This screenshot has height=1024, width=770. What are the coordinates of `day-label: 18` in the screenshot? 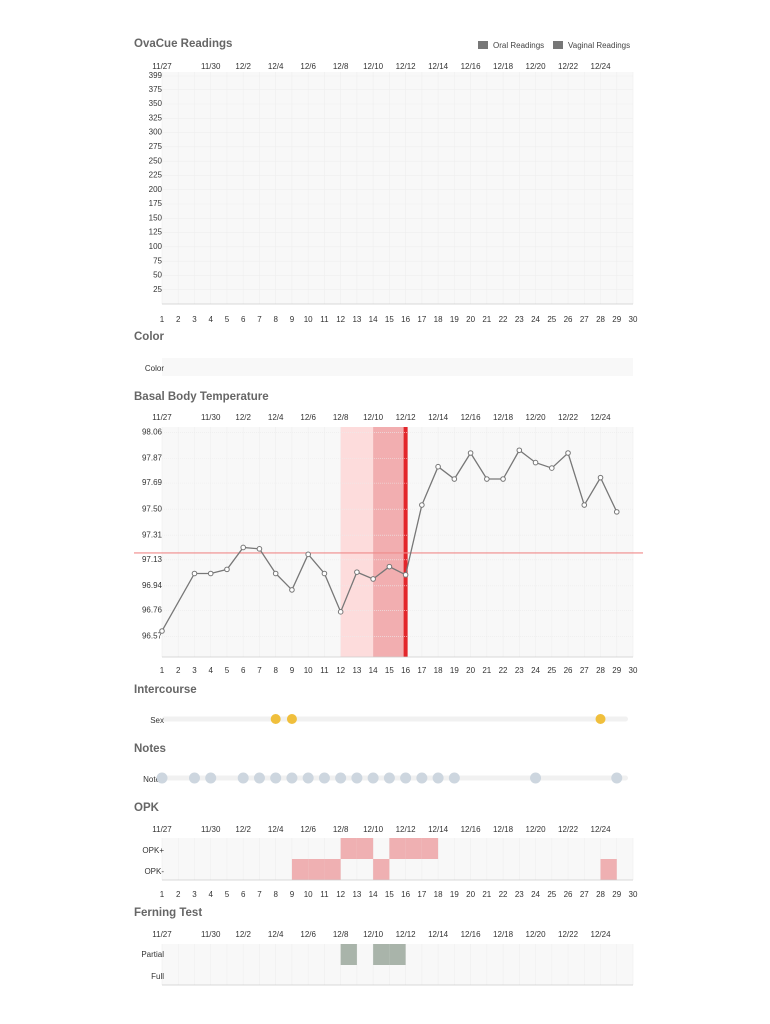 It's located at (438, 319).